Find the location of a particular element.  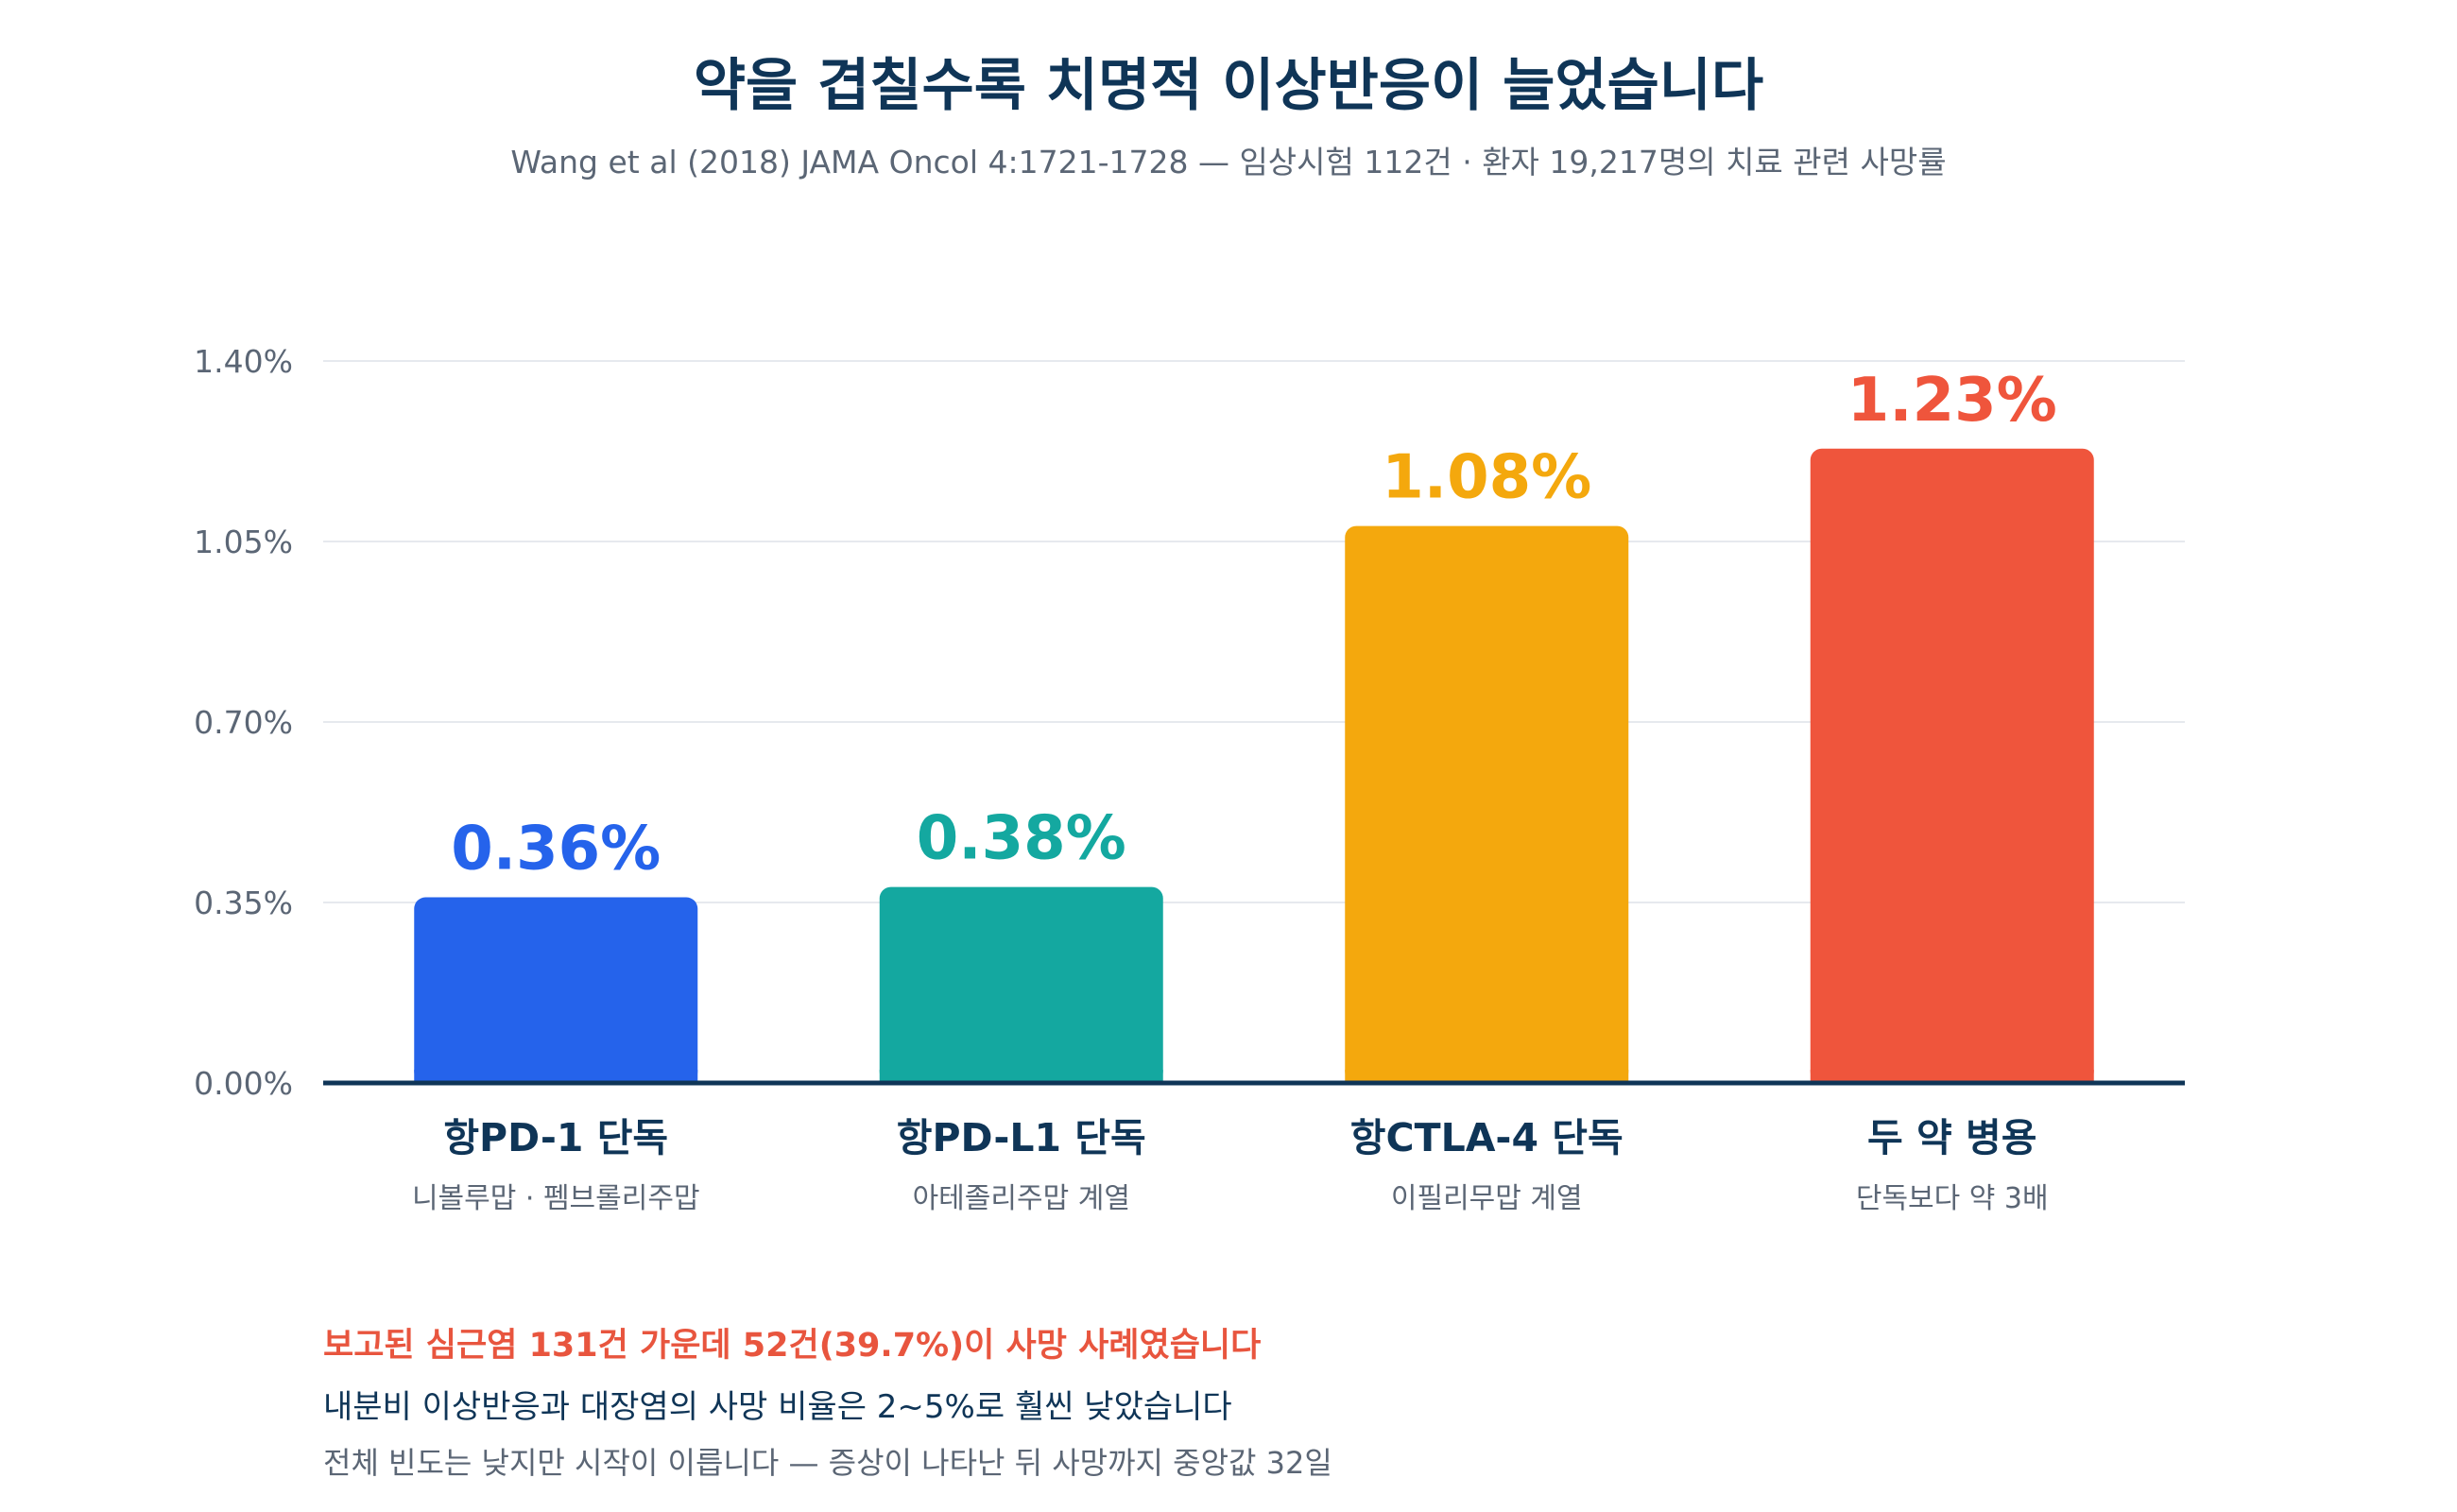

x-tick-label: 항CTLA-4 단독 is located at coordinates (1487, 1137).